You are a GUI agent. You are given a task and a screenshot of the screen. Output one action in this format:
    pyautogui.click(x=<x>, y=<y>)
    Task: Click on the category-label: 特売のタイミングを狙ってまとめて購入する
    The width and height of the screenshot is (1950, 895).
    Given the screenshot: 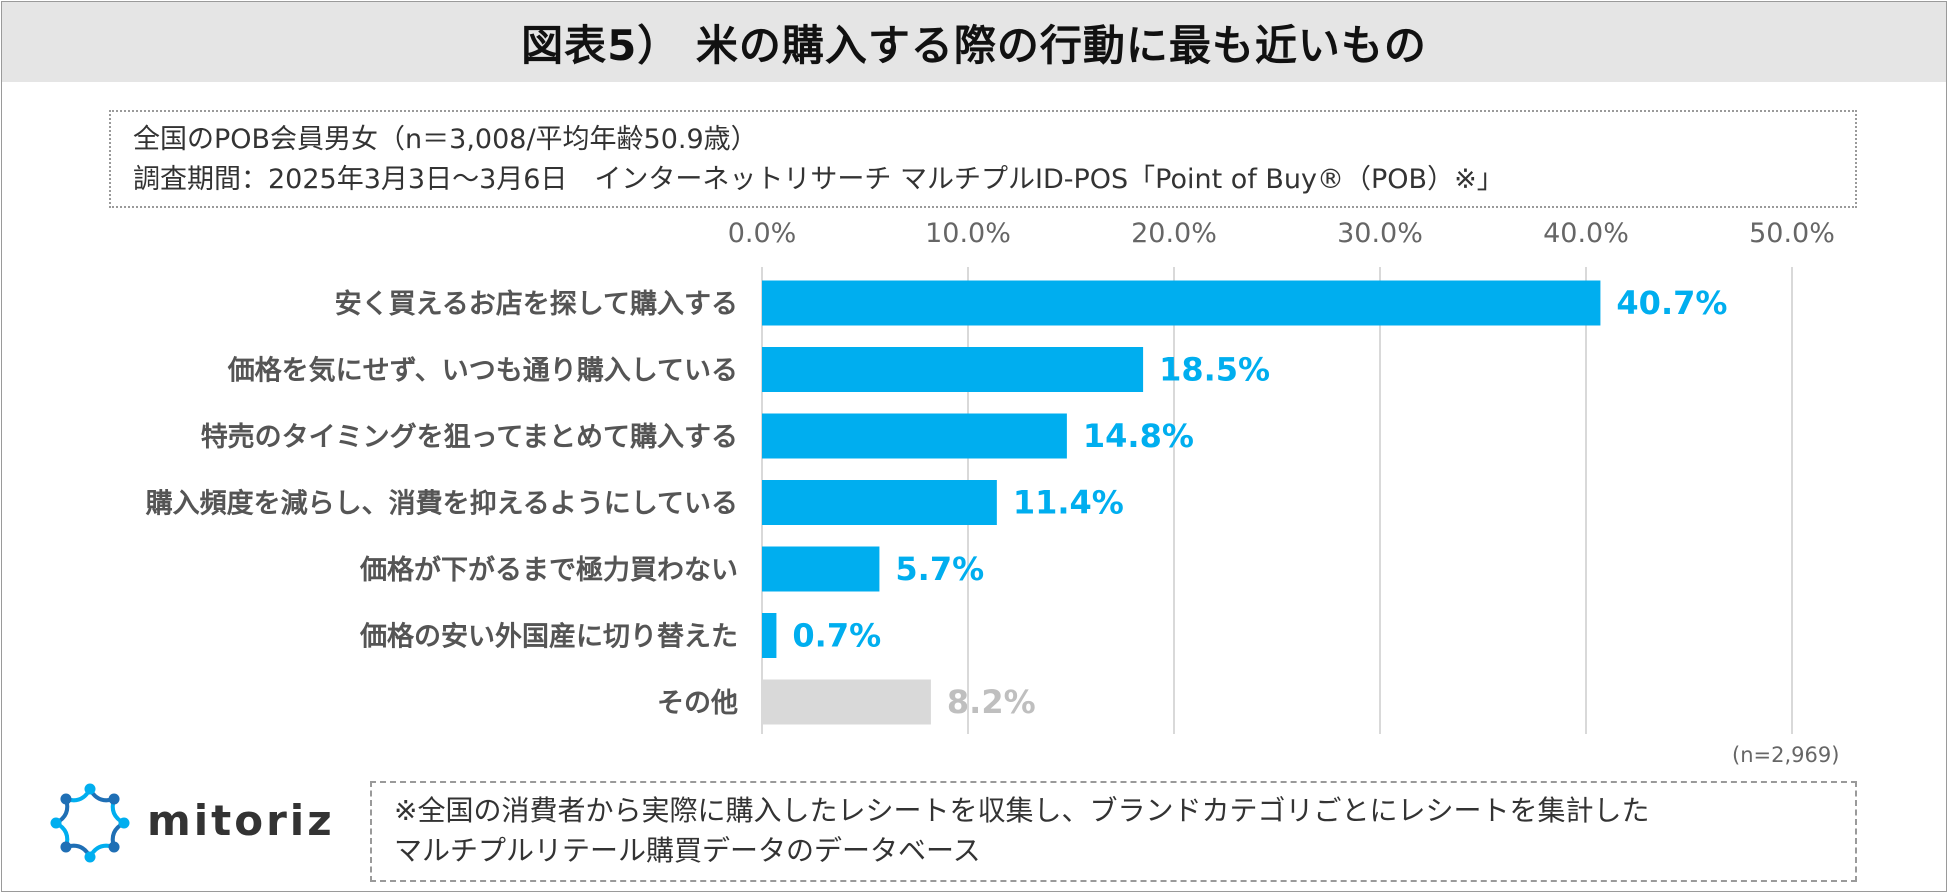 What is the action you would take?
    pyautogui.click(x=469, y=437)
    